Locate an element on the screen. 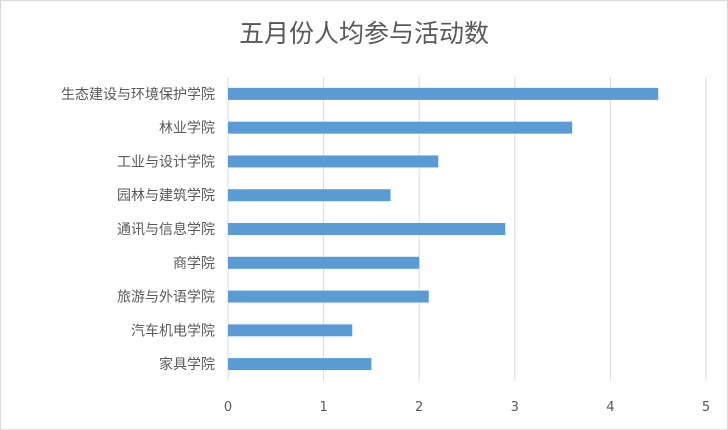 The height and width of the screenshot is (430, 728). category-label: 园林与建筑学院 is located at coordinates (166, 196).